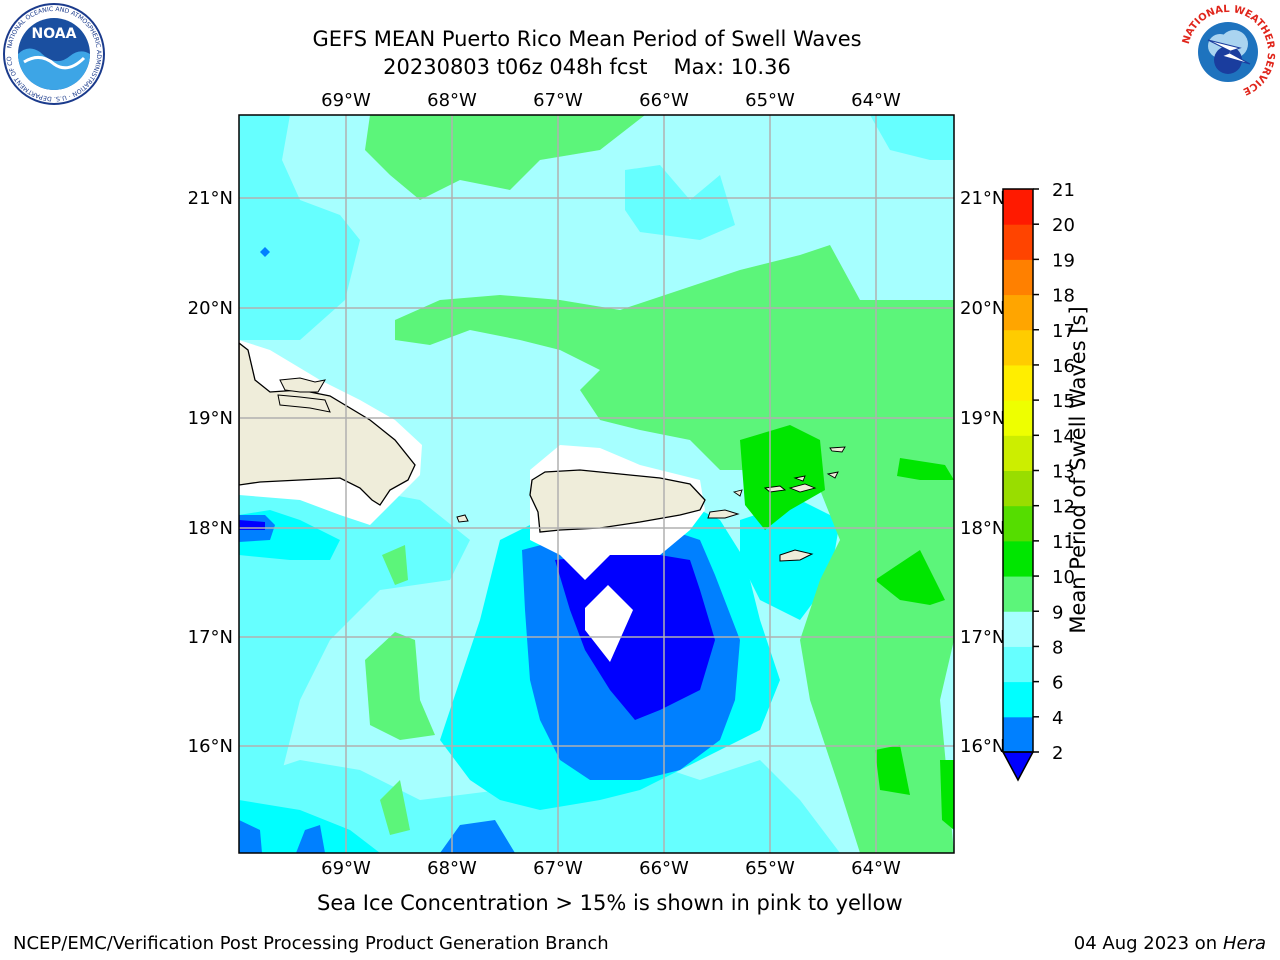 The width and height of the screenshot is (1280, 960). I want to click on forecast-run-label: 20230803 t06z 048h fcst, so click(515, 67).